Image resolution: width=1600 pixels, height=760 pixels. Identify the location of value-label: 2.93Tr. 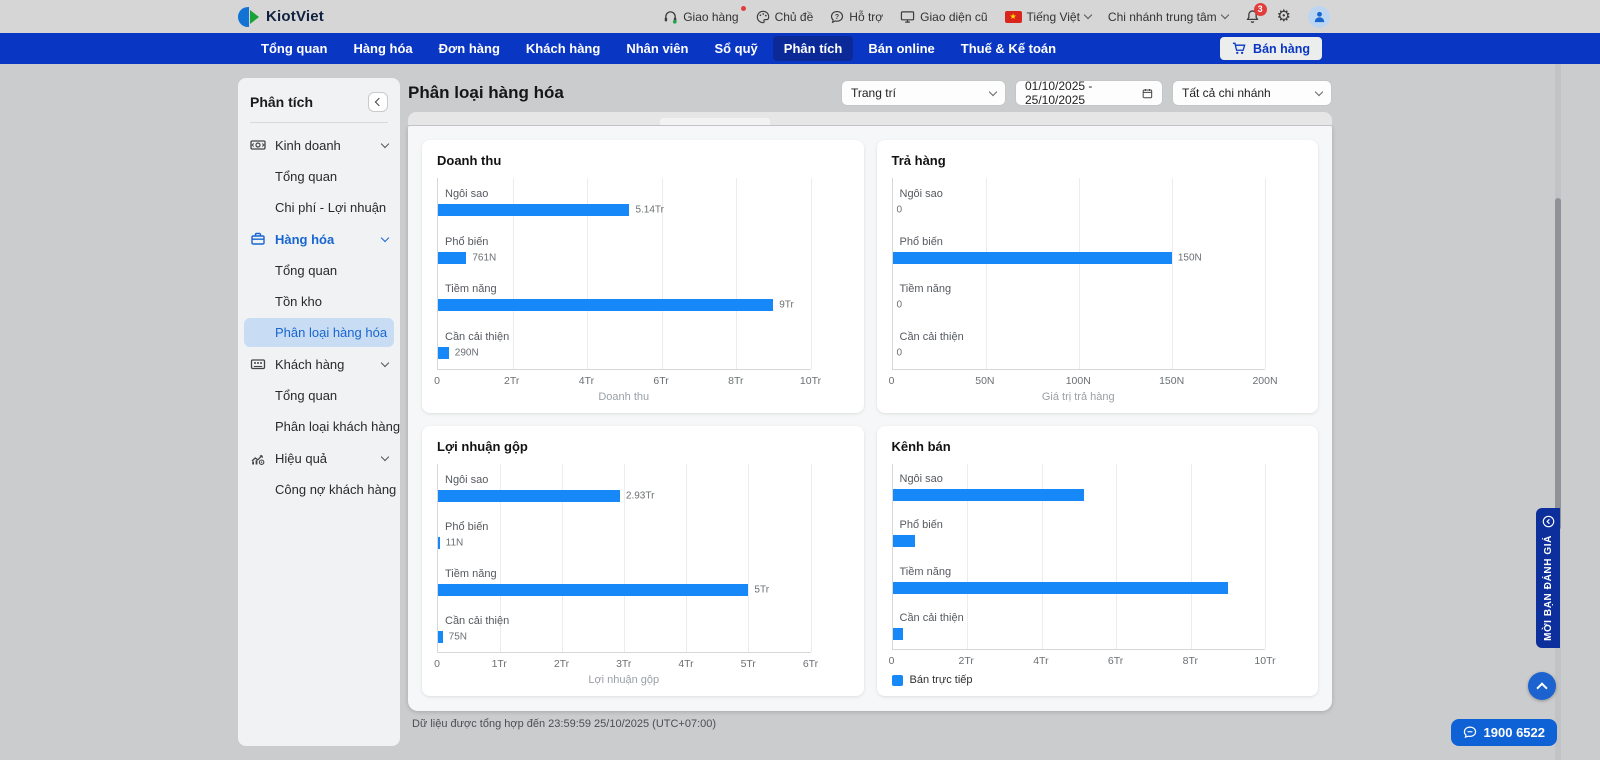
(640, 495).